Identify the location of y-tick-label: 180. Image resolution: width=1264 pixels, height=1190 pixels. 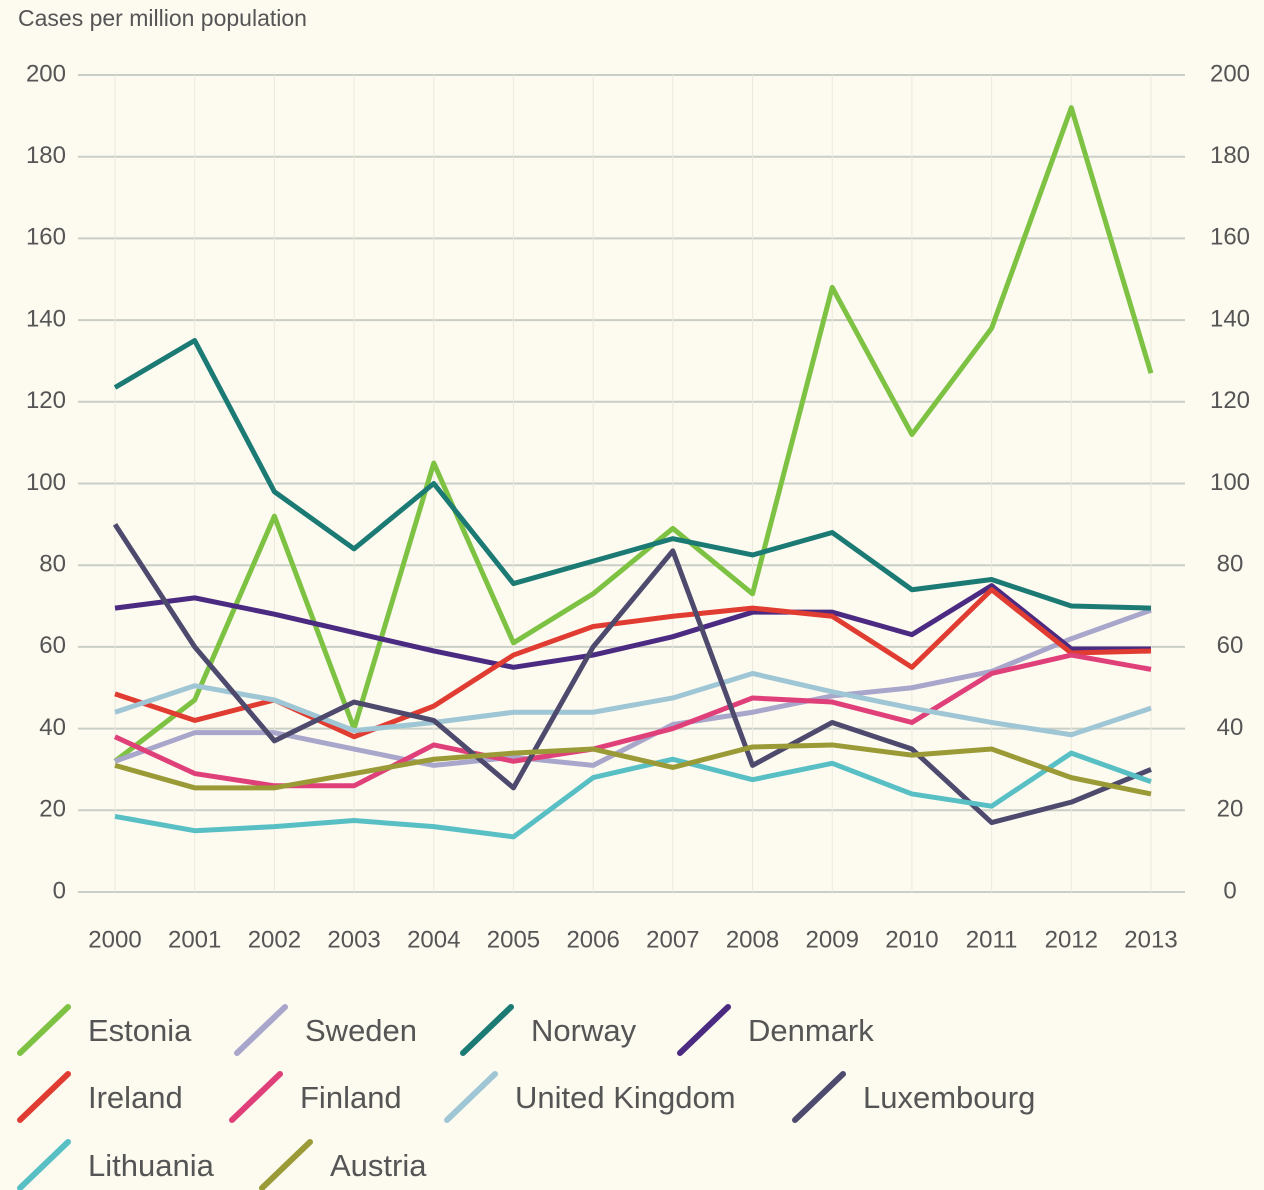
(46, 155).